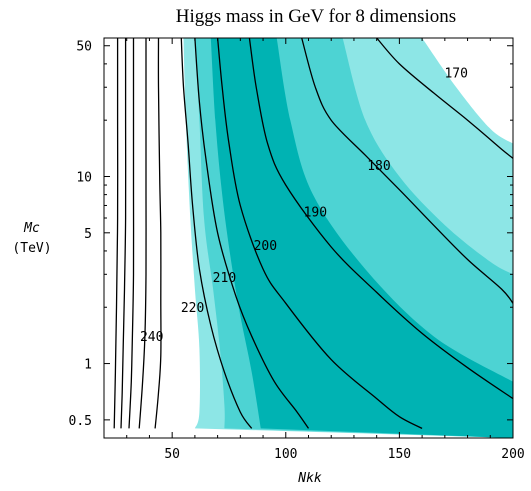  I want to click on x-tick-label: 50, so click(172, 454).